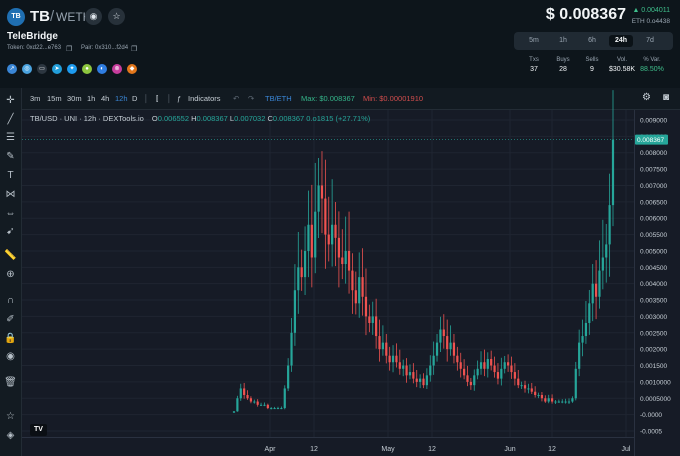 This screenshot has width=680, height=456. What do you see at coordinates (117, 69) in the screenshot?
I see `scanner-icon: ⊗` at bounding box center [117, 69].